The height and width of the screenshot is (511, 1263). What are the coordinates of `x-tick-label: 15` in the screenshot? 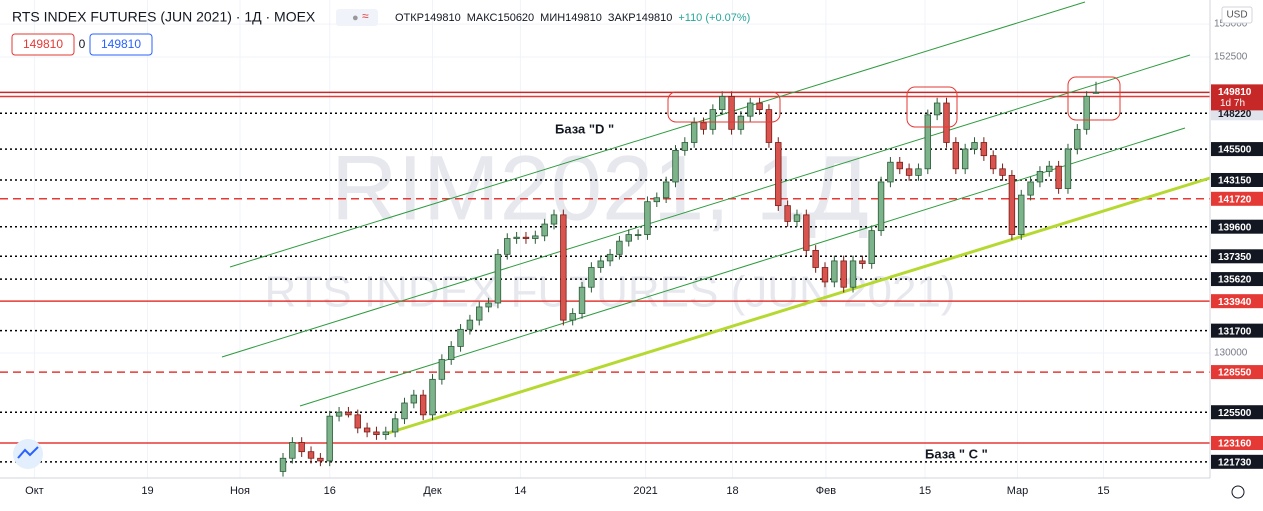 It's located at (925, 491).